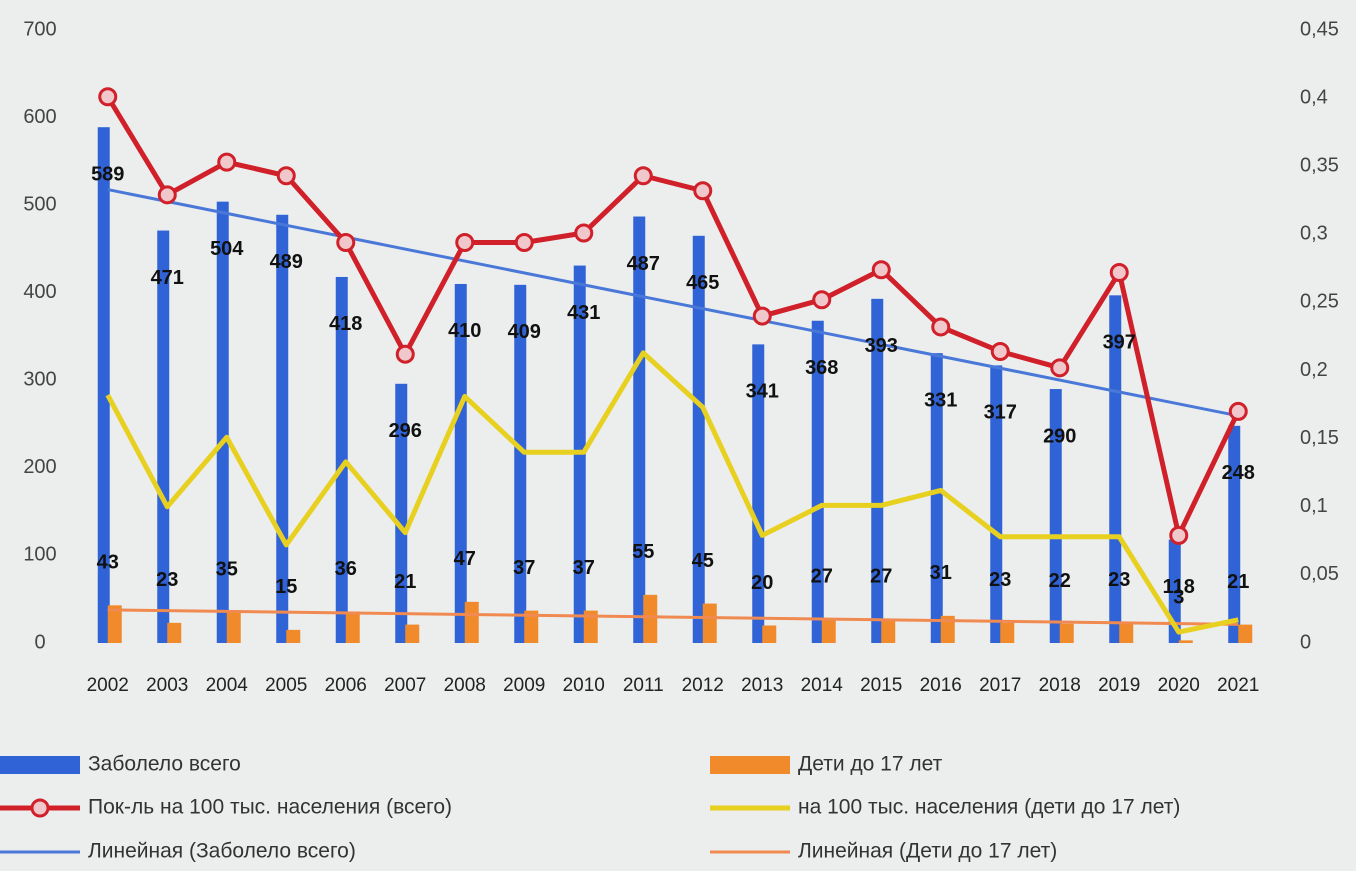  I want to click on data-label: 418, so click(345, 324).